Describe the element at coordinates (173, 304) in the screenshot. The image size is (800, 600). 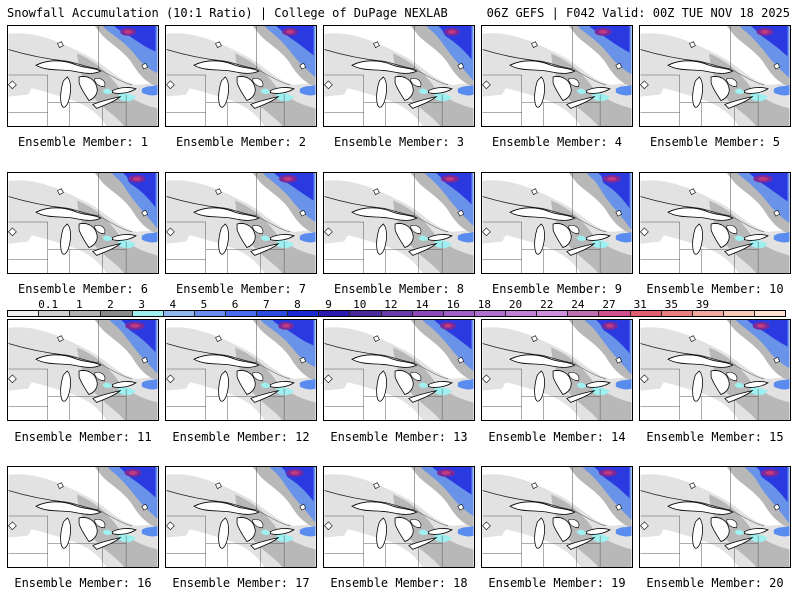
I see `colorbar-label: 4` at that location.